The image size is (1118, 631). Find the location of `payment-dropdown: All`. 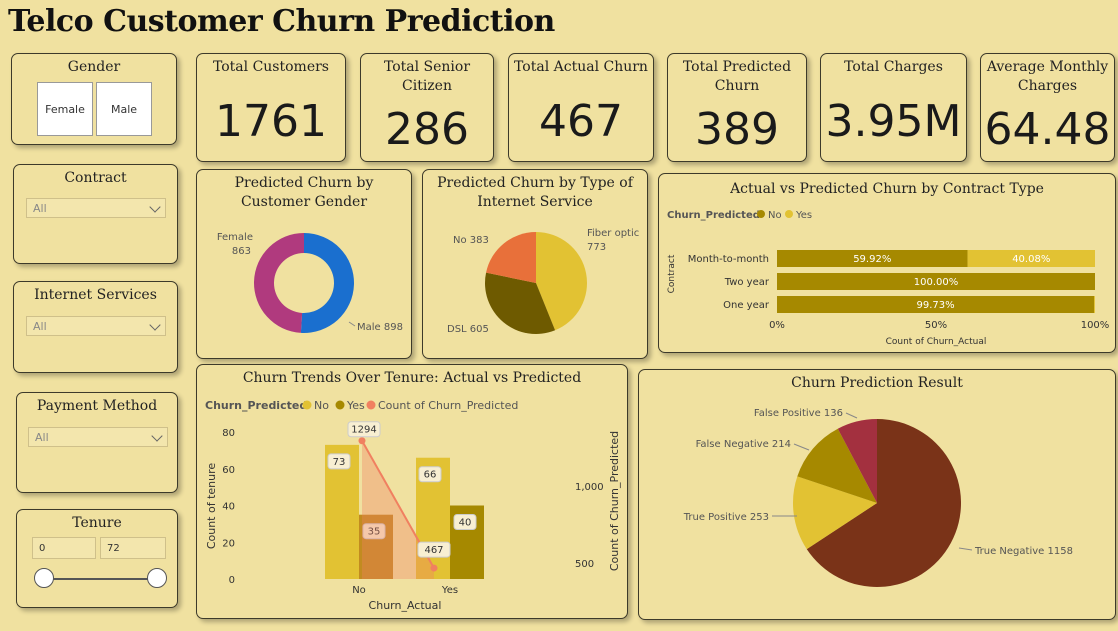

payment-dropdown: All is located at coordinates (98, 437).